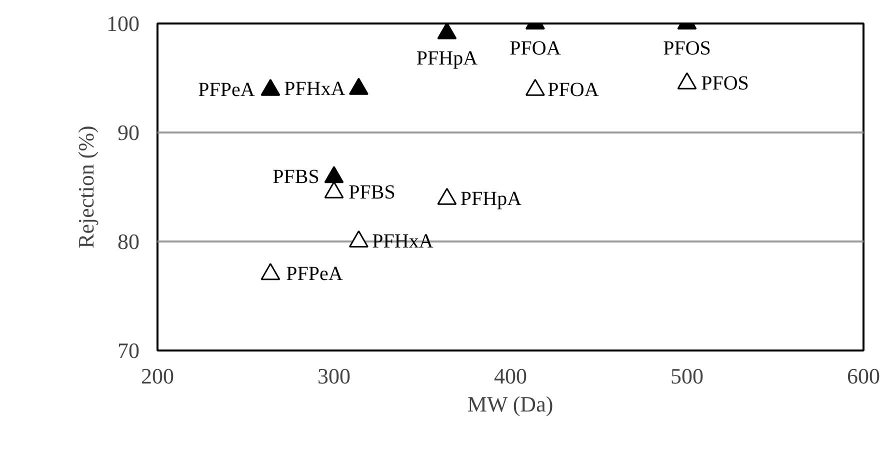 Image resolution: width=894 pixels, height=457 pixels. What do you see at coordinates (334, 376) in the screenshot?
I see `x-tick-label: 300` at bounding box center [334, 376].